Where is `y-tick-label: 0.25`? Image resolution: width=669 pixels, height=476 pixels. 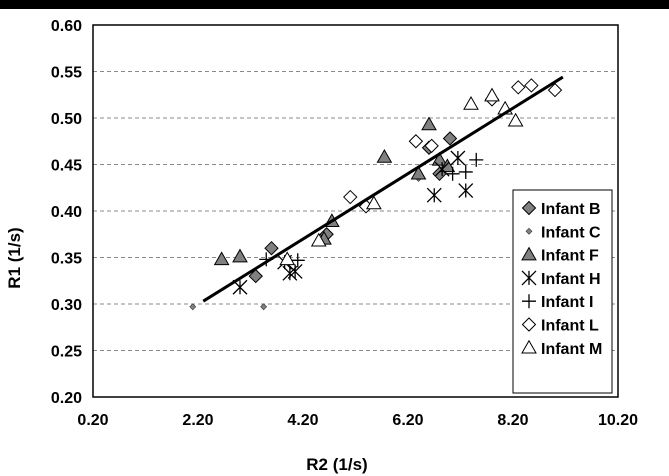
y-tick-label: 0.25 is located at coordinates (66, 352).